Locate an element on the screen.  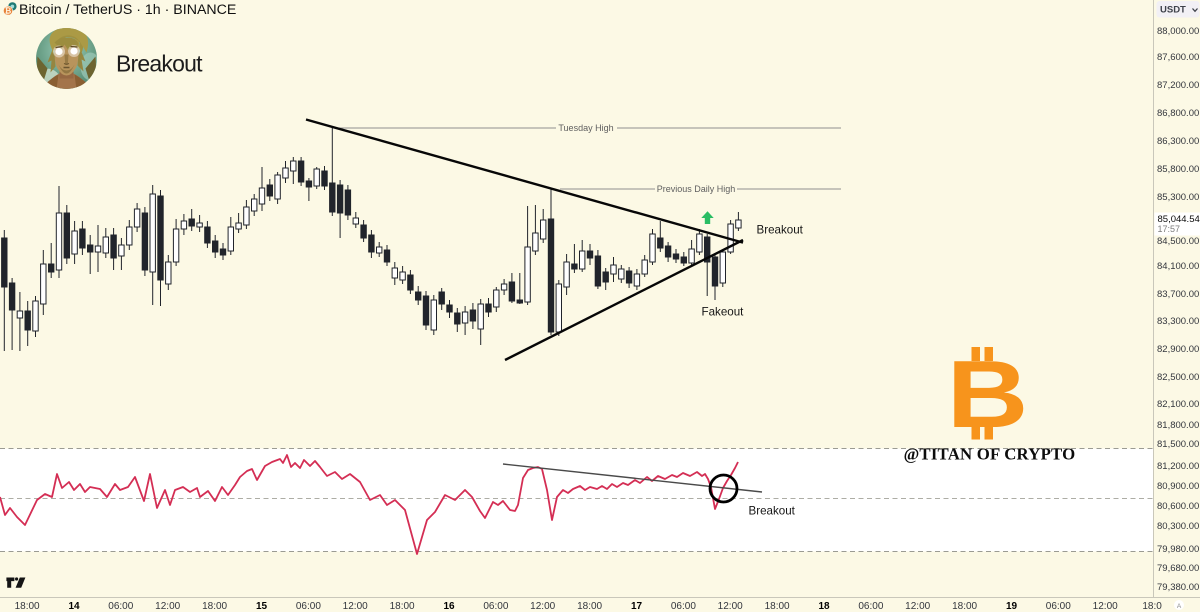
svg-text: 80,900.00 is located at coordinates (1178, 486).